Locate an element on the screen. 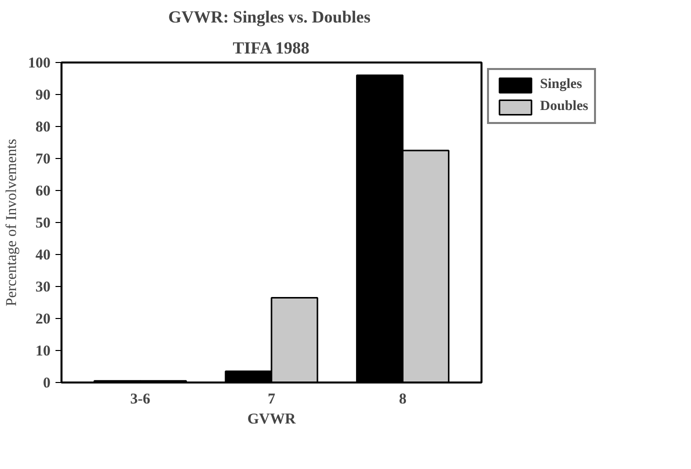  x-tick-label: 3-6 is located at coordinates (140, 400).